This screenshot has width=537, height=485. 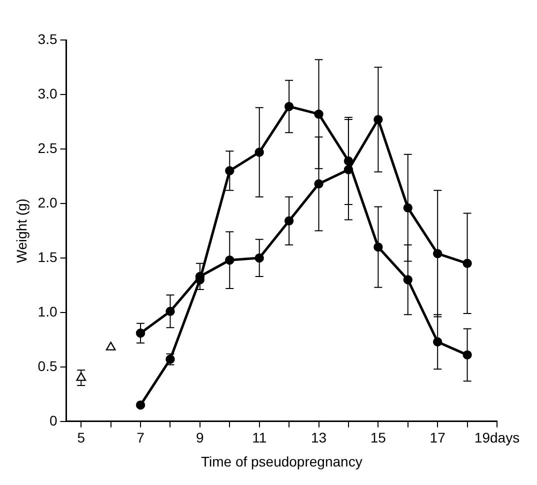 I want to click on x-tick-label: 7, so click(x=140, y=438).